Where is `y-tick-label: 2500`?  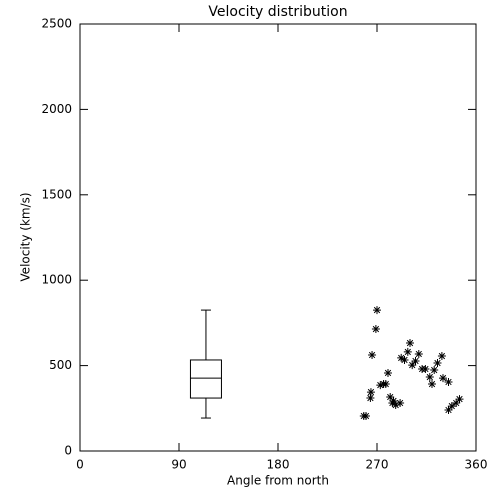 y-tick-label: 2500 is located at coordinates (56, 24).